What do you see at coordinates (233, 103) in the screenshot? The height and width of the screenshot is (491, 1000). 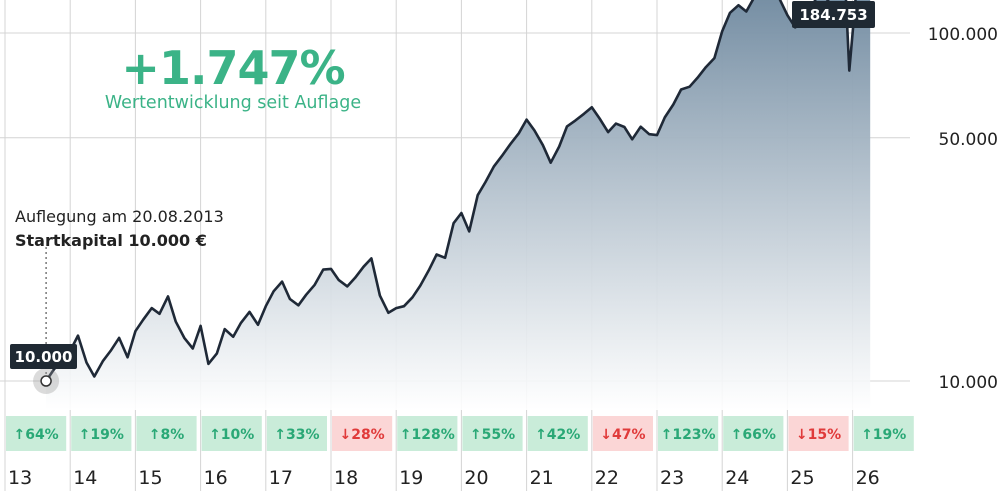 I see `total-return-subtitle: Wertentwicklung seit Auflage` at bounding box center [233, 103].